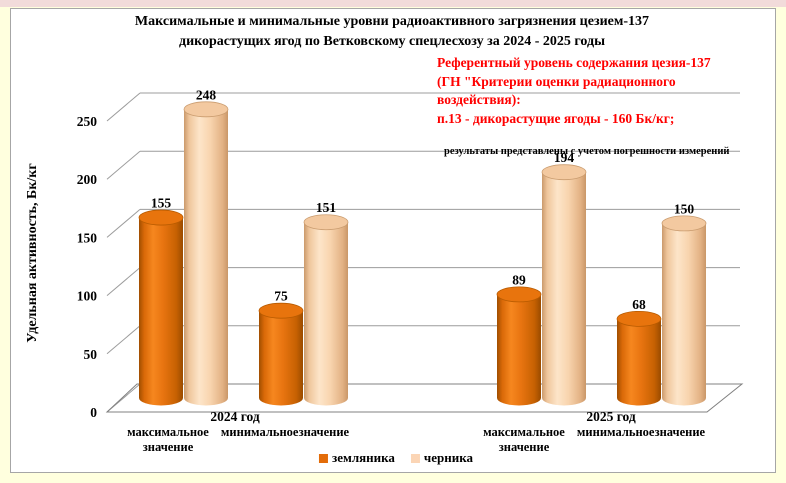  I want to click on y-axis-tick-labels: 0 50 100 150 200 250, so click(87, 267).